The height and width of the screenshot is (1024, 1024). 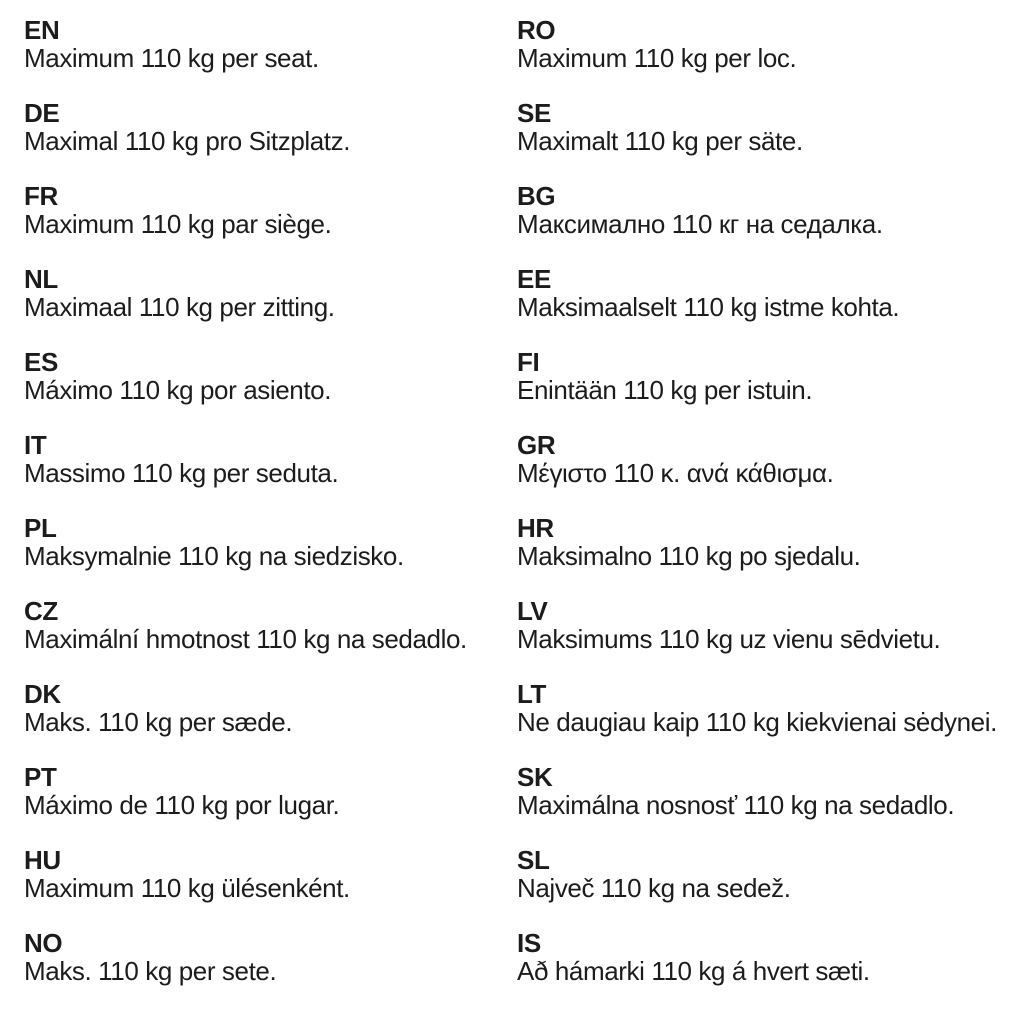 I want to click on language-entry-hu: HU Maximum 110 kg ülésenként., so click(x=270, y=874).